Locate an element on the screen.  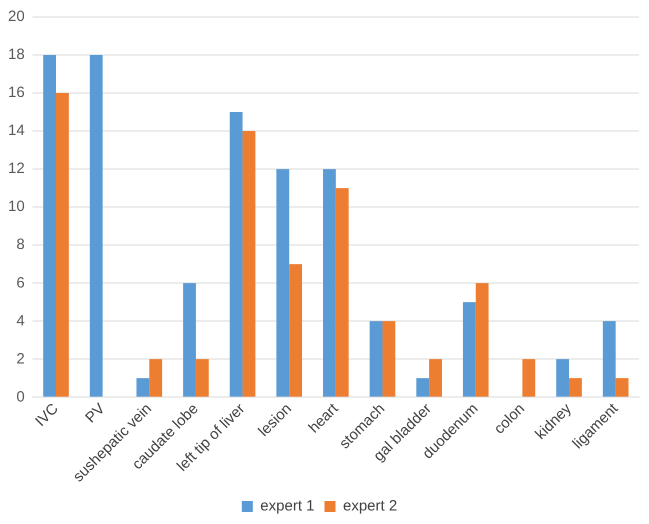
y-tick-label: 6 is located at coordinates (20, 283).